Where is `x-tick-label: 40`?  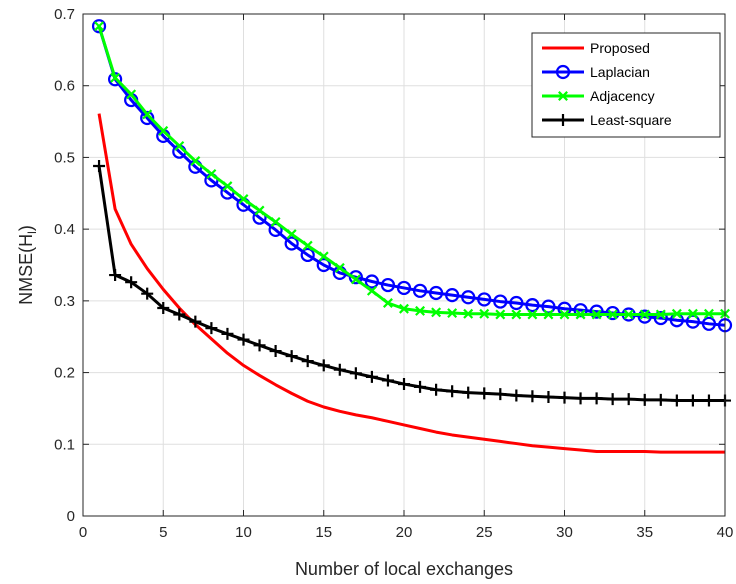 x-tick-label: 40 is located at coordinates (725, 532).